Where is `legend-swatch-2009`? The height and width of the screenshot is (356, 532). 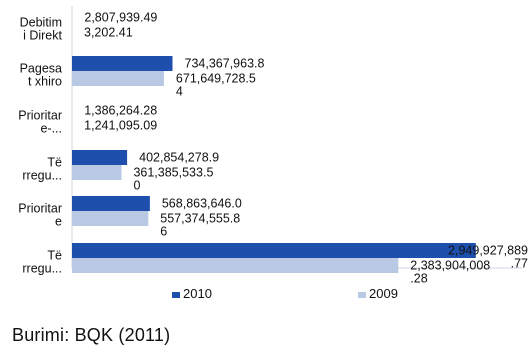
legend-swatch-2009 is located at coordinates (362, 295).